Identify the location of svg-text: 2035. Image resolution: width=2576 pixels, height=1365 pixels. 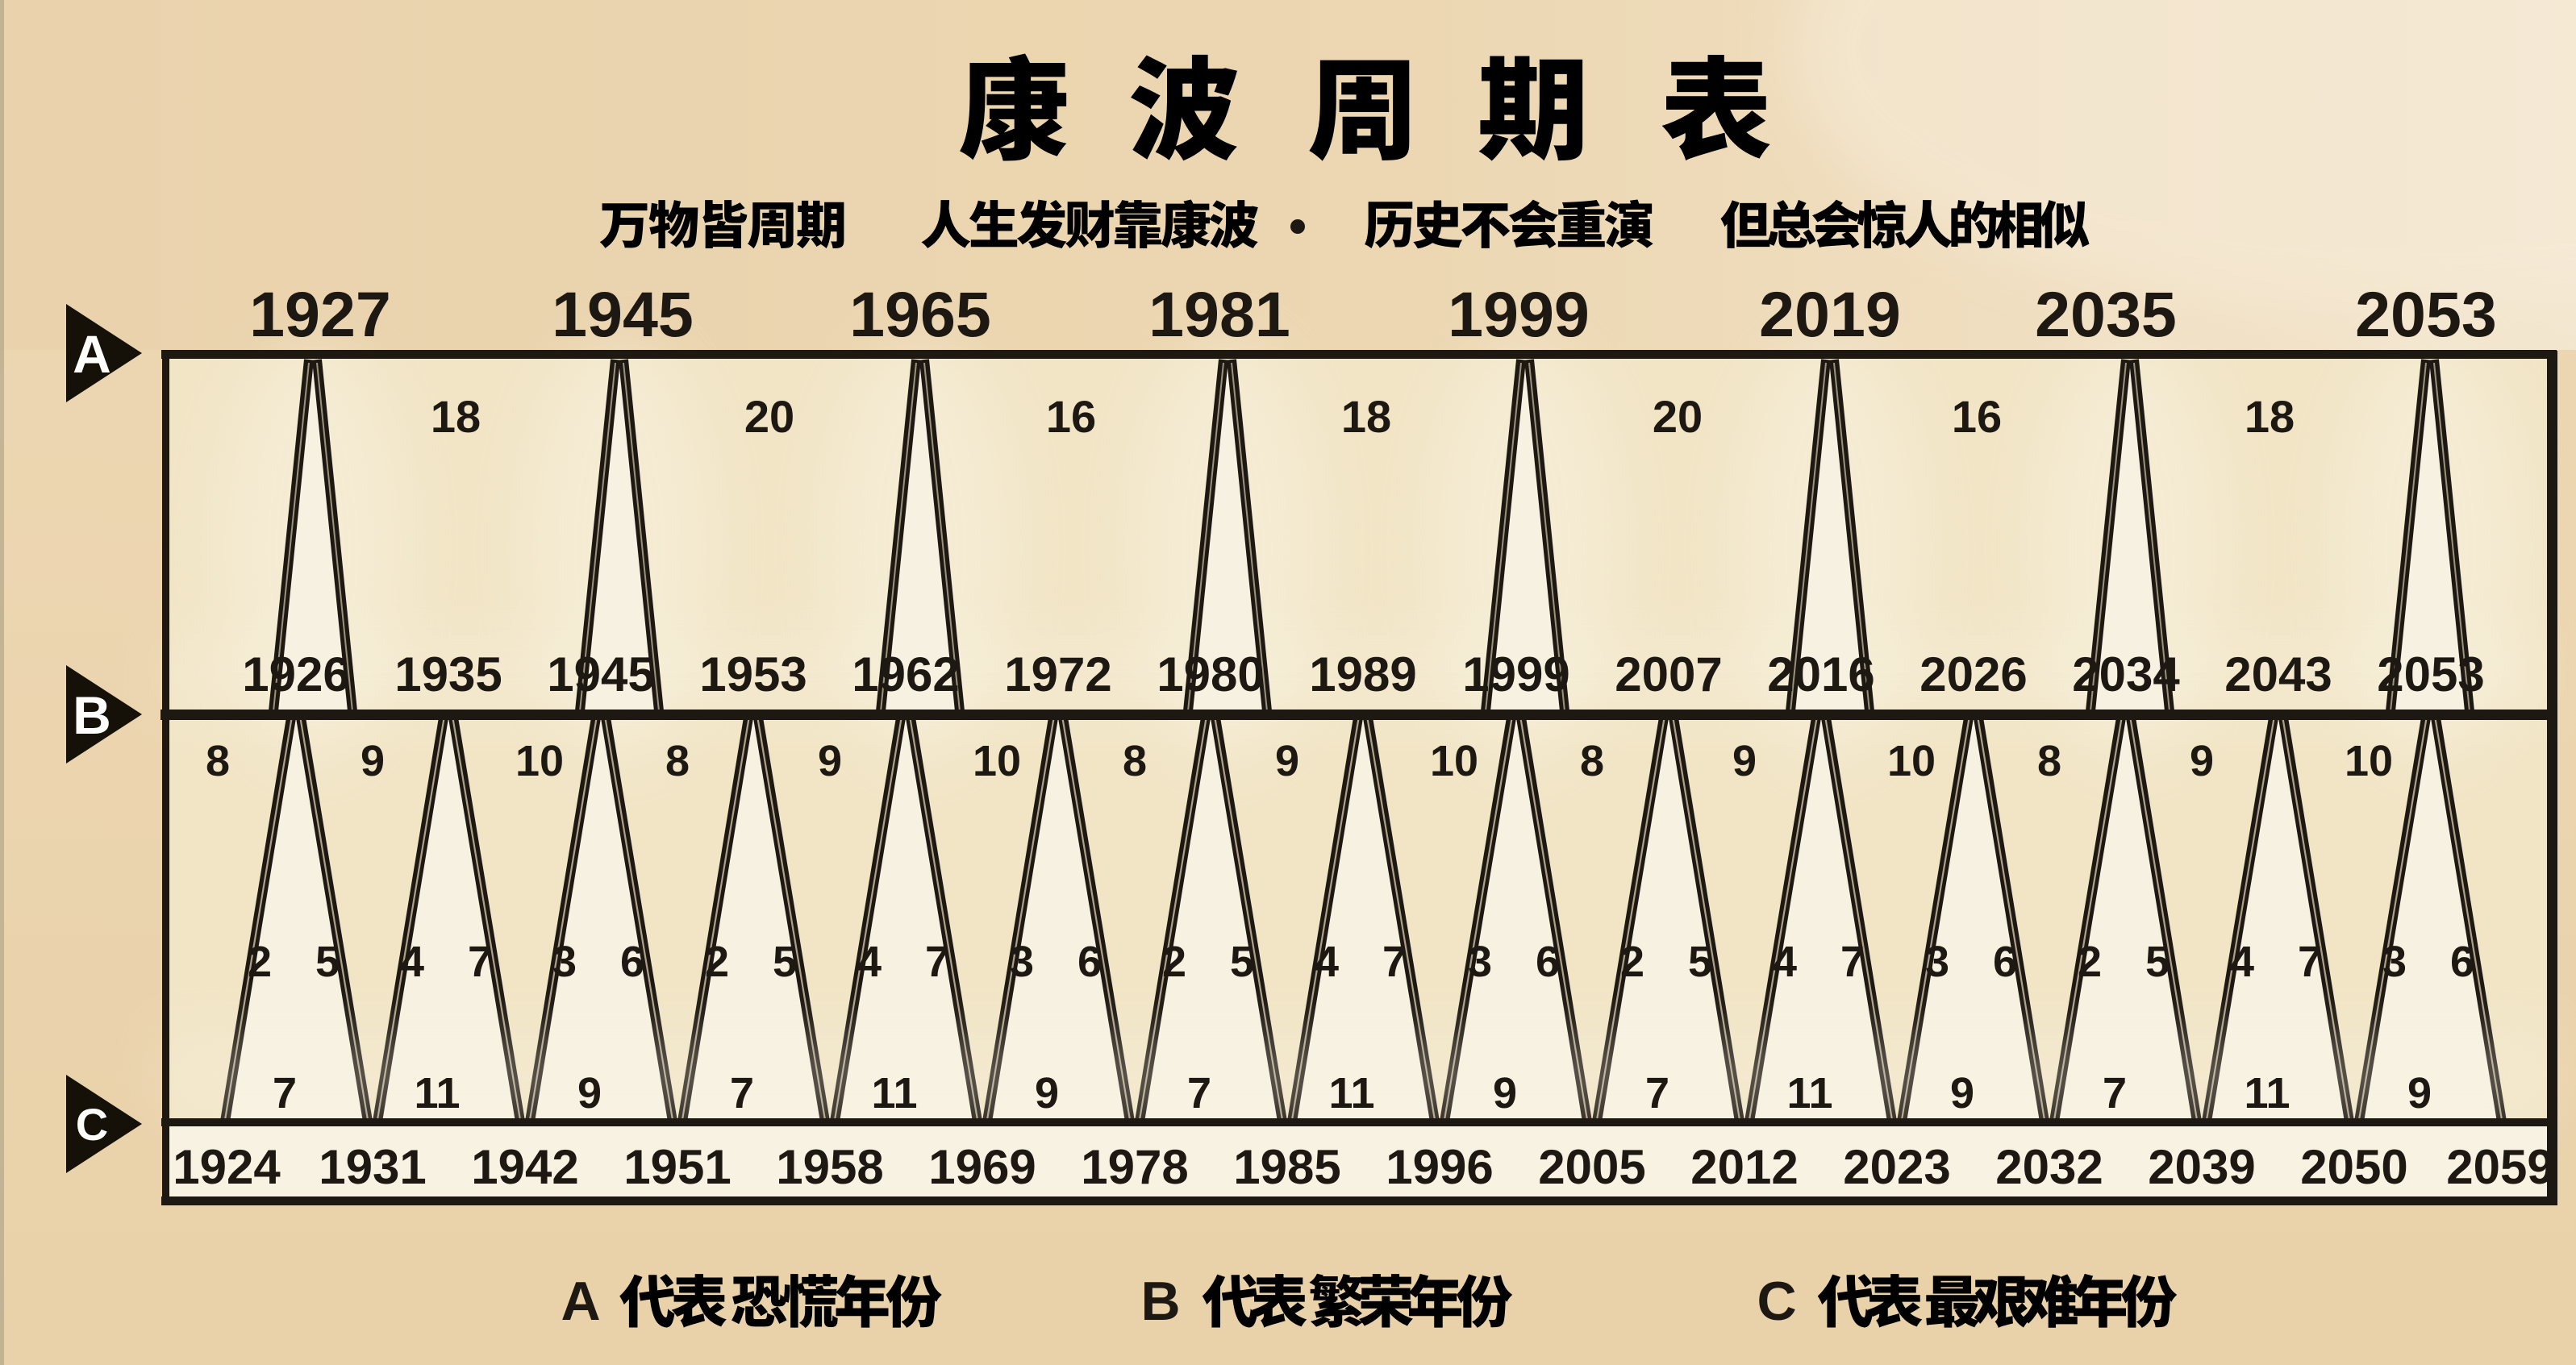
(2106, 314).